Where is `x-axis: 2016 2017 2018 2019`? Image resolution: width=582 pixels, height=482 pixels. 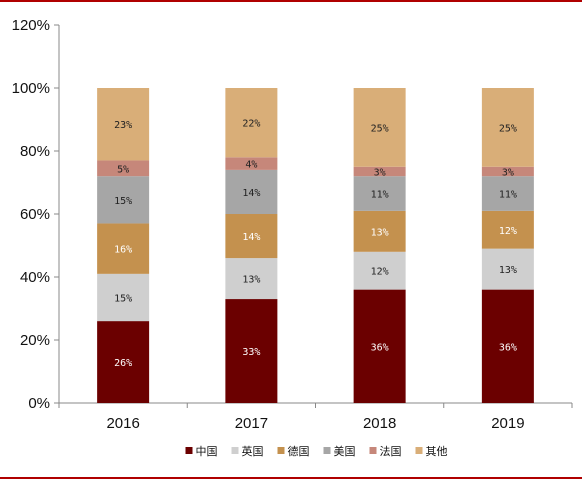 x-axis: 2016 2017 2018 2019 is located at coordinates (315, 417).